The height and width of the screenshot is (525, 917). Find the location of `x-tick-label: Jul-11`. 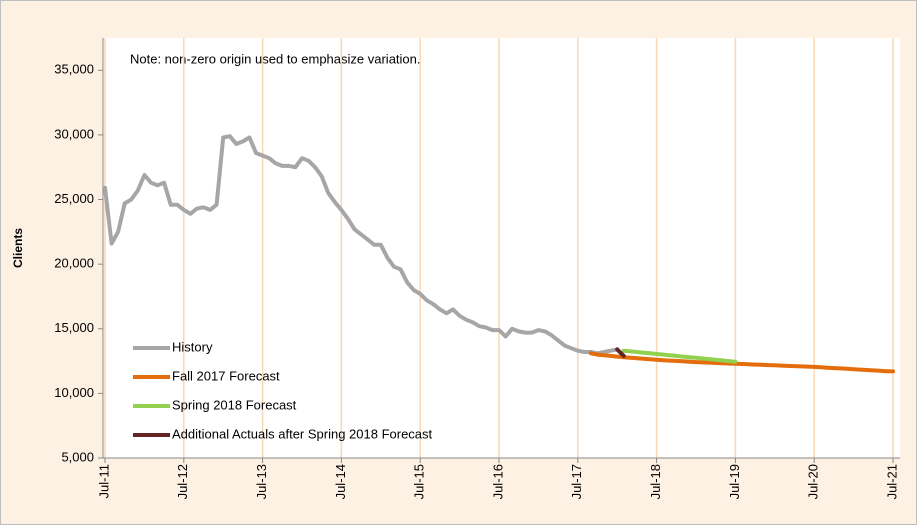

x-tick-label: Jul-11 is located at coordinates (103, 481).